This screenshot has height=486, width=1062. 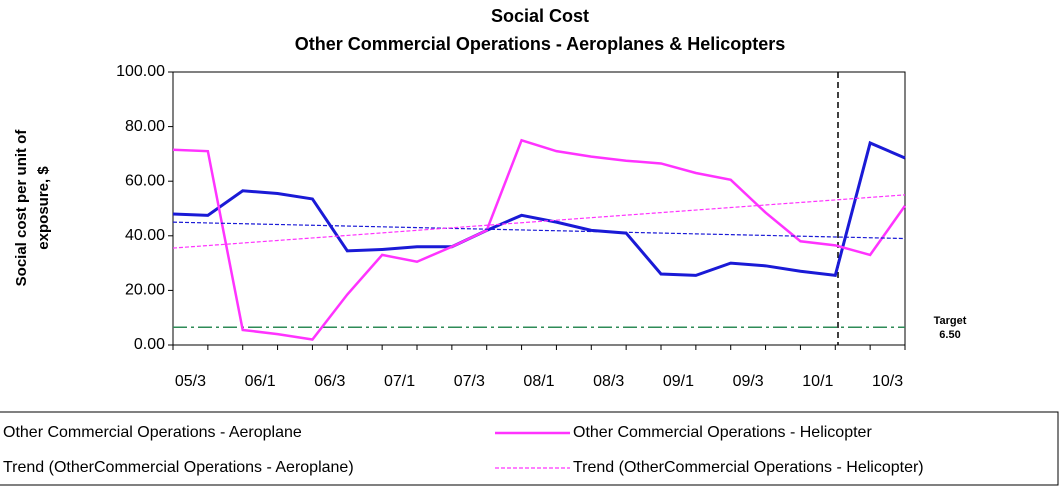 I want to click on y-tick-label: 100.00, so click(x=140, y=71).